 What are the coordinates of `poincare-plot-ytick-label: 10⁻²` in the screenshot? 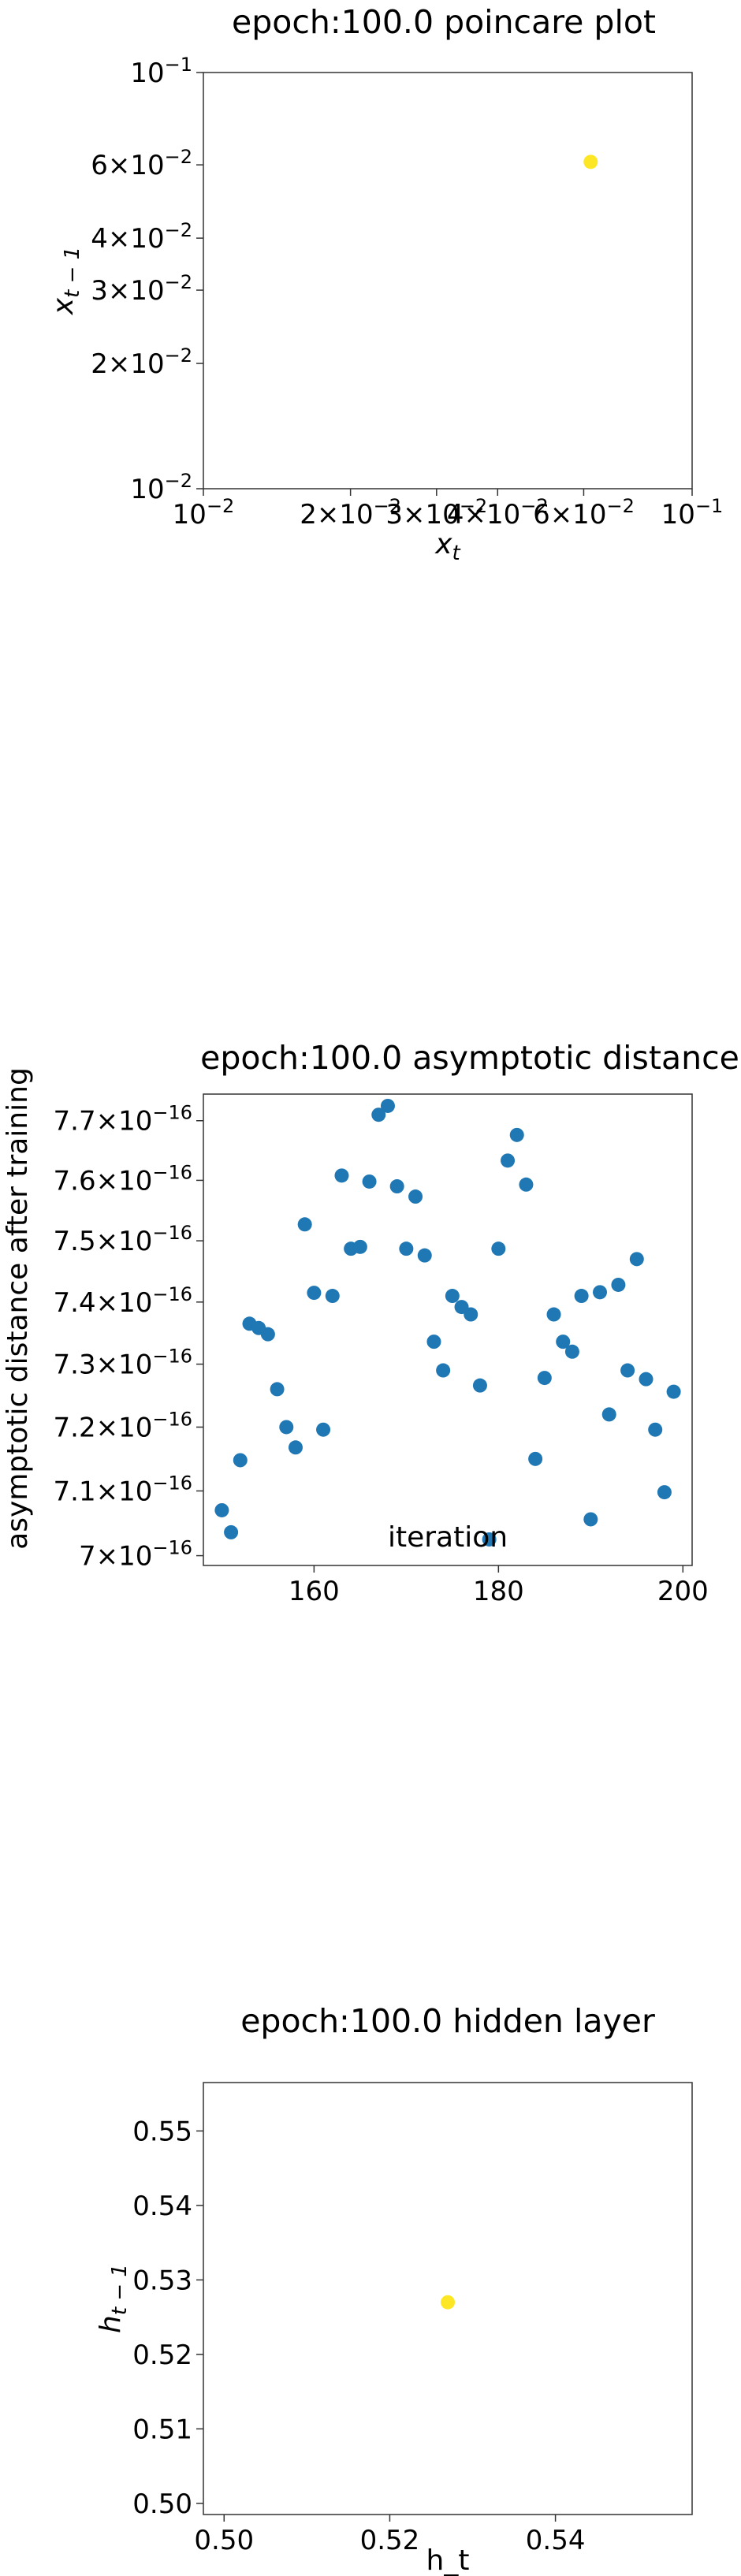 It's located at (161, 487).